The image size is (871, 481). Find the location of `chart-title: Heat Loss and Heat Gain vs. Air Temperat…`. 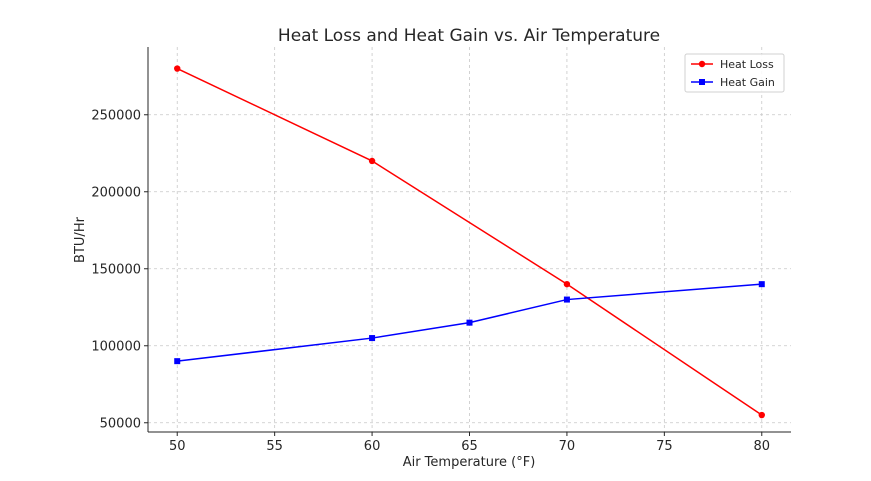

chart-title: Heat Loss and Heat Gain vs. Air Temperat… is located at coordinates (469, 36).